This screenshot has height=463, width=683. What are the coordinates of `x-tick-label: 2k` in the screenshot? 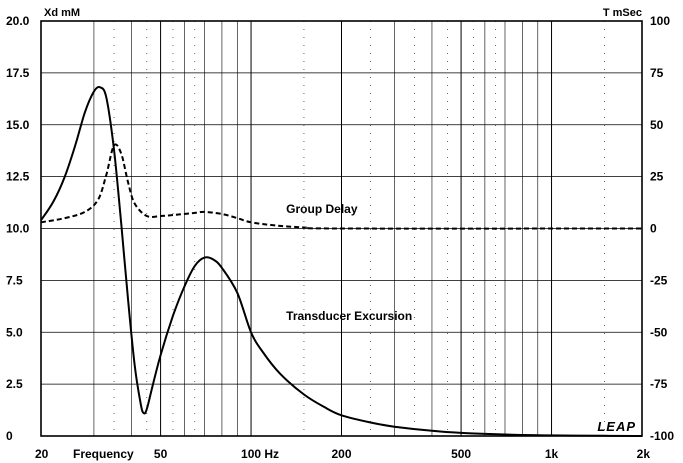 It's located at (644, 454).